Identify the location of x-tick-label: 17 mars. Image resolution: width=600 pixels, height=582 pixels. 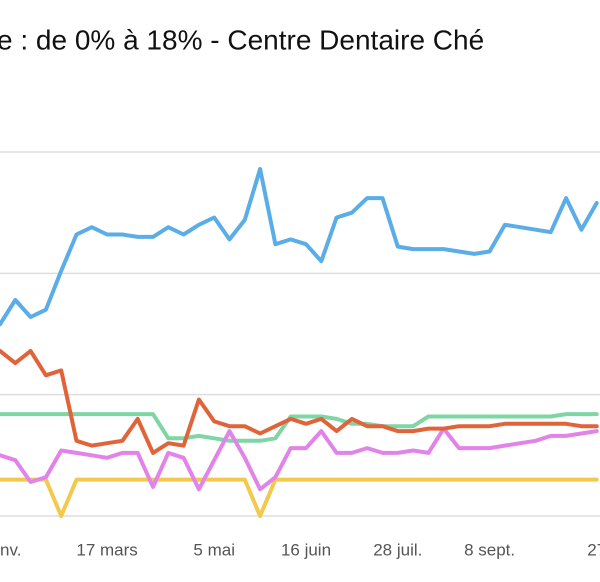
(106, 549).